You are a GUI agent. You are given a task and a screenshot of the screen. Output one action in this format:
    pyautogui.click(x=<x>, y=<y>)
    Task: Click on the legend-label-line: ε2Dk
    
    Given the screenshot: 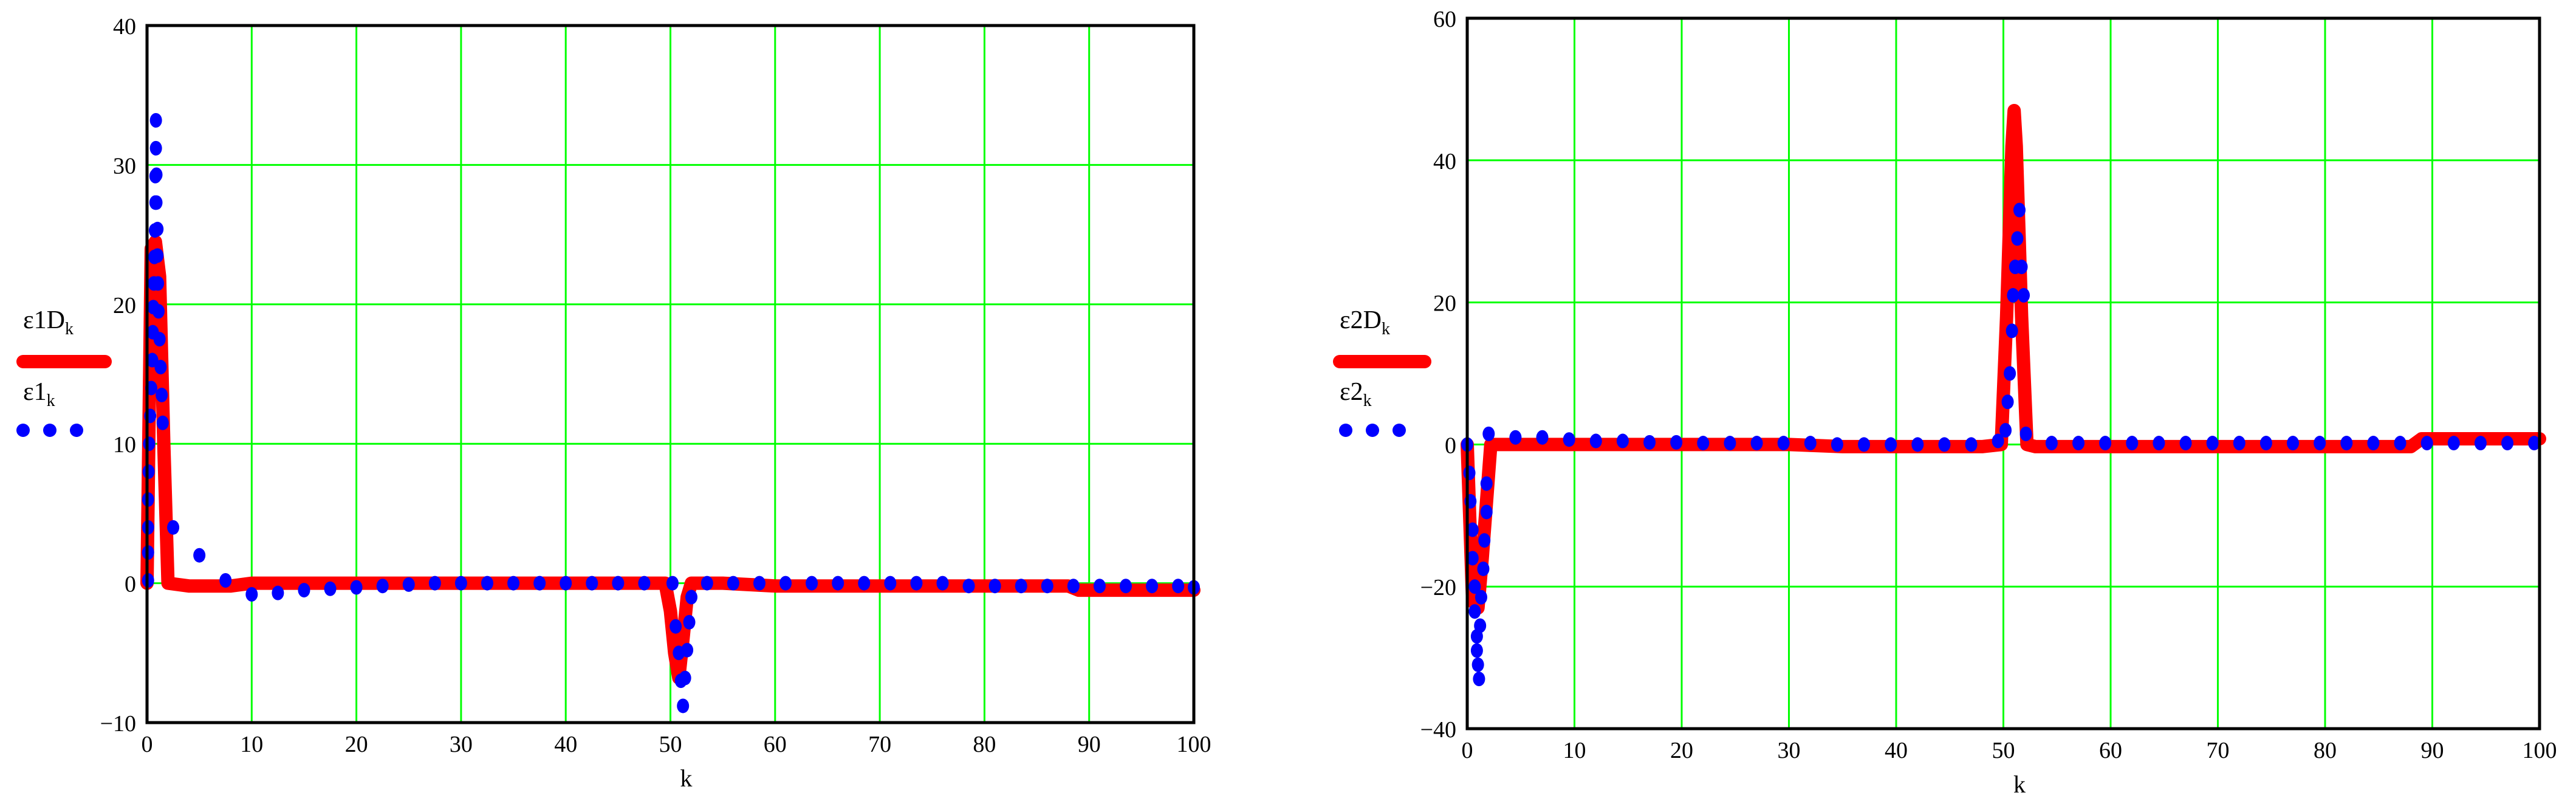 What is the action you would take?
    pyautogui.click(x=1365, y=322)
    